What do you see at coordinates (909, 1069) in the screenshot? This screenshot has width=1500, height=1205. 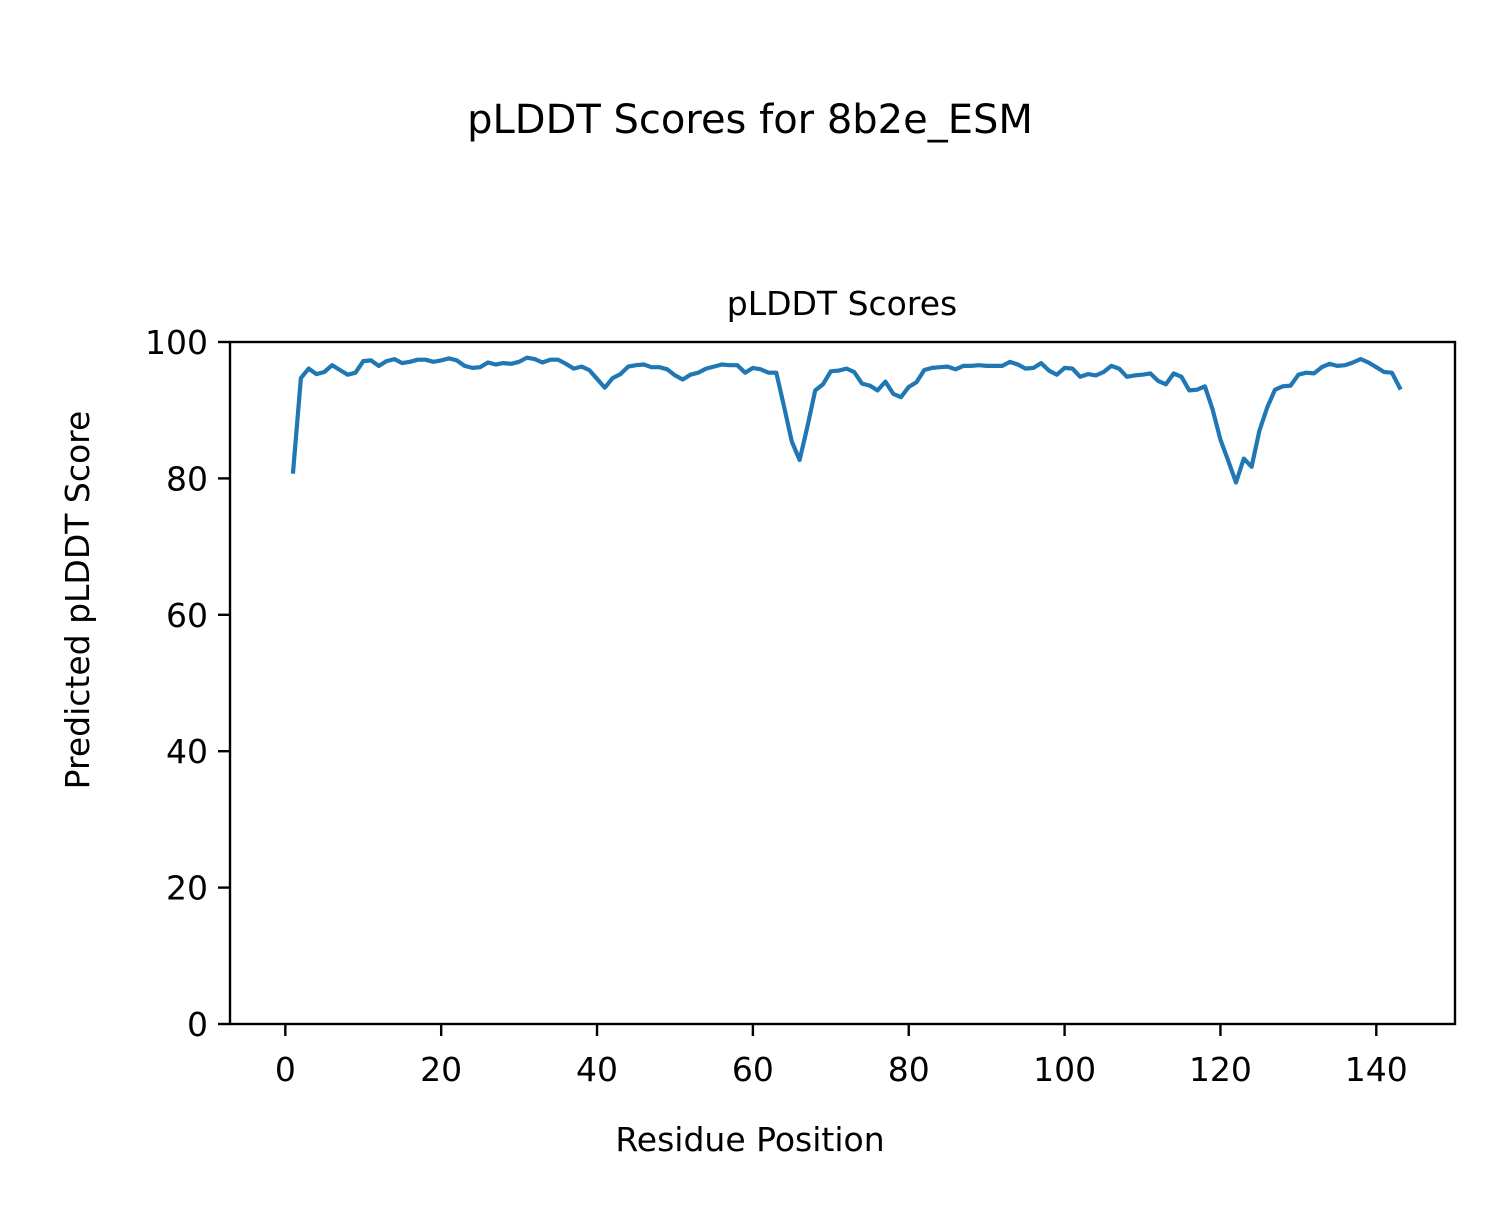 I see `x-tick-label: 80` at bounding box center [909, 1069].